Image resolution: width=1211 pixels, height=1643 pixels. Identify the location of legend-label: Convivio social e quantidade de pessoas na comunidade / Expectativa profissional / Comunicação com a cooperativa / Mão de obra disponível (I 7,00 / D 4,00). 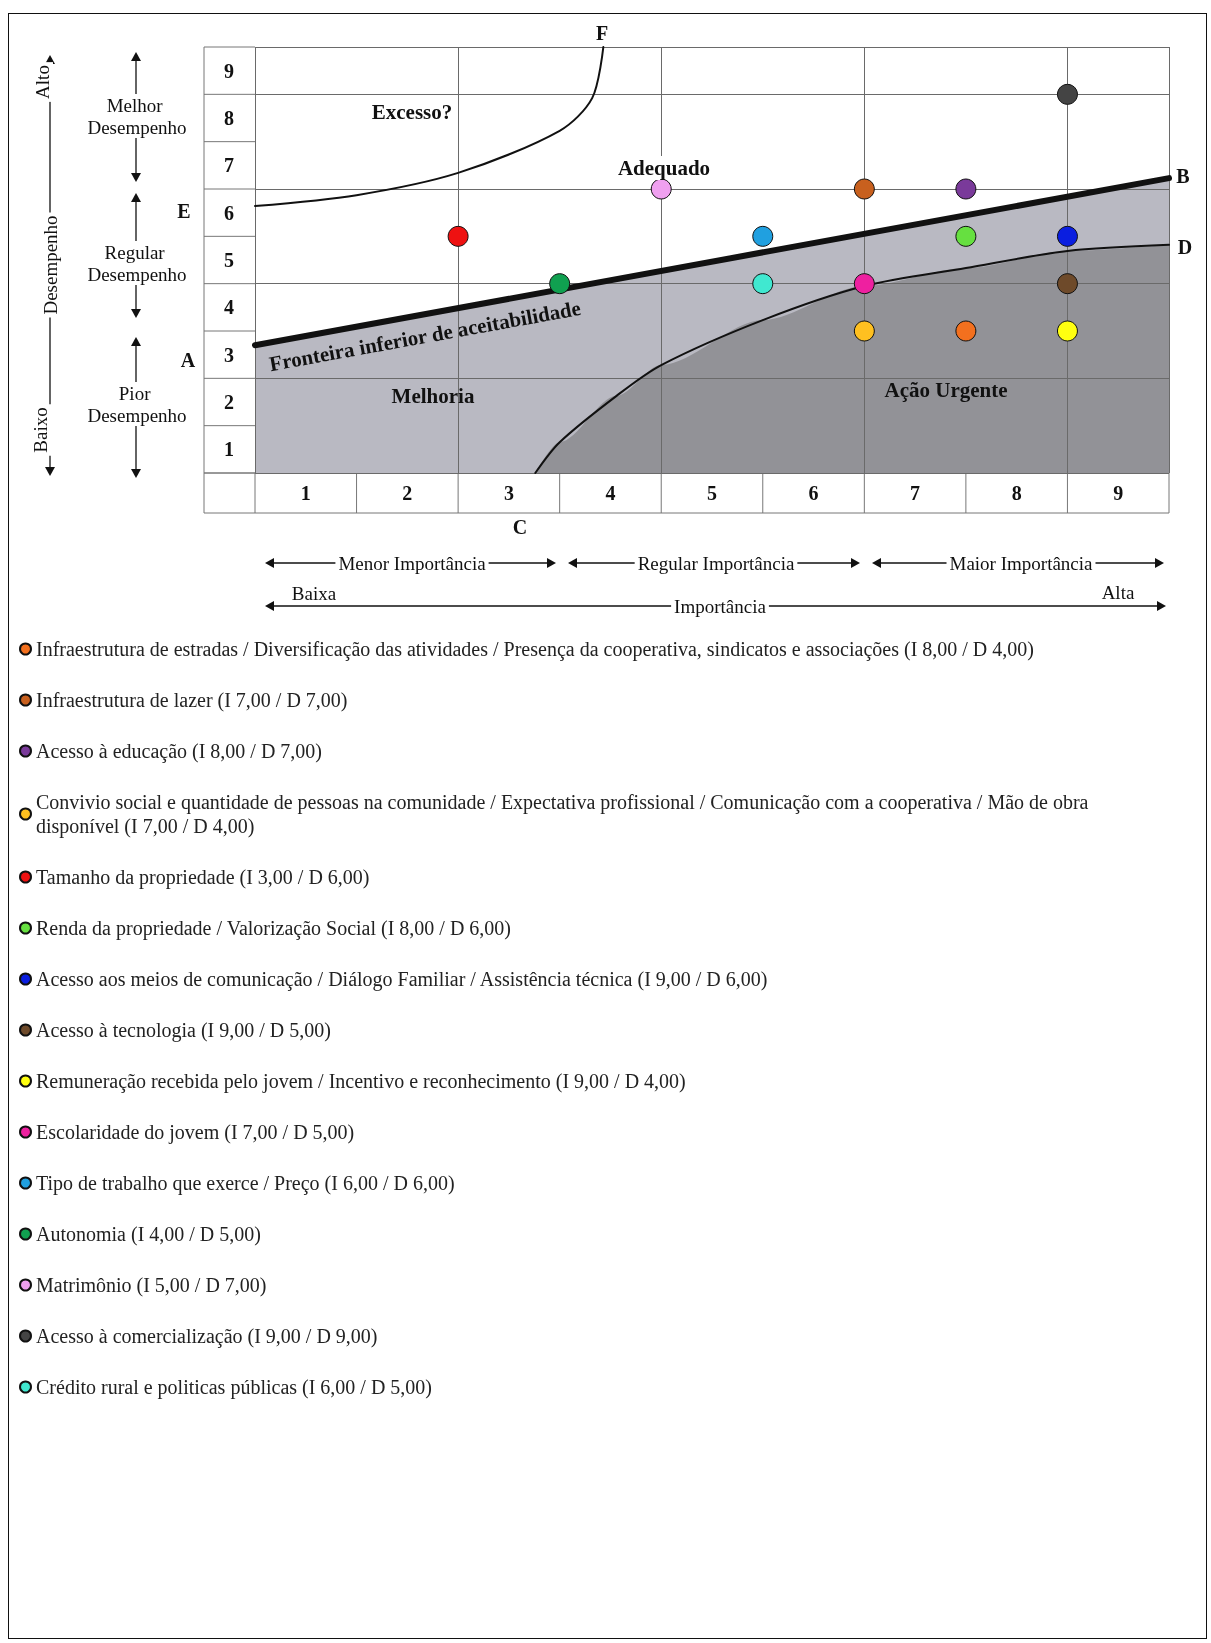
(565, 814).